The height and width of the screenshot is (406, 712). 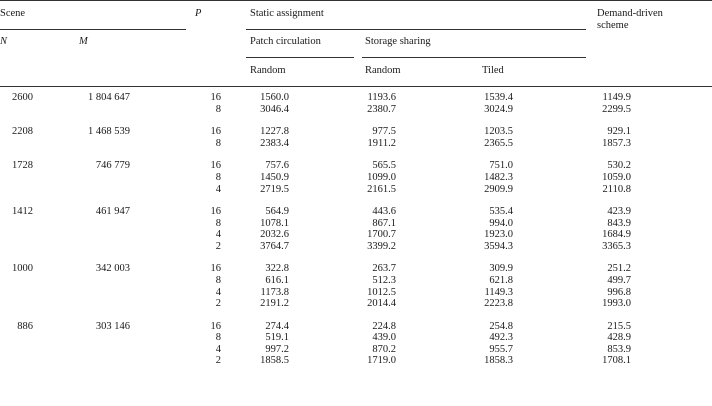 I want to click on demand-cell: 1684.9, so click(x=616, y=234).